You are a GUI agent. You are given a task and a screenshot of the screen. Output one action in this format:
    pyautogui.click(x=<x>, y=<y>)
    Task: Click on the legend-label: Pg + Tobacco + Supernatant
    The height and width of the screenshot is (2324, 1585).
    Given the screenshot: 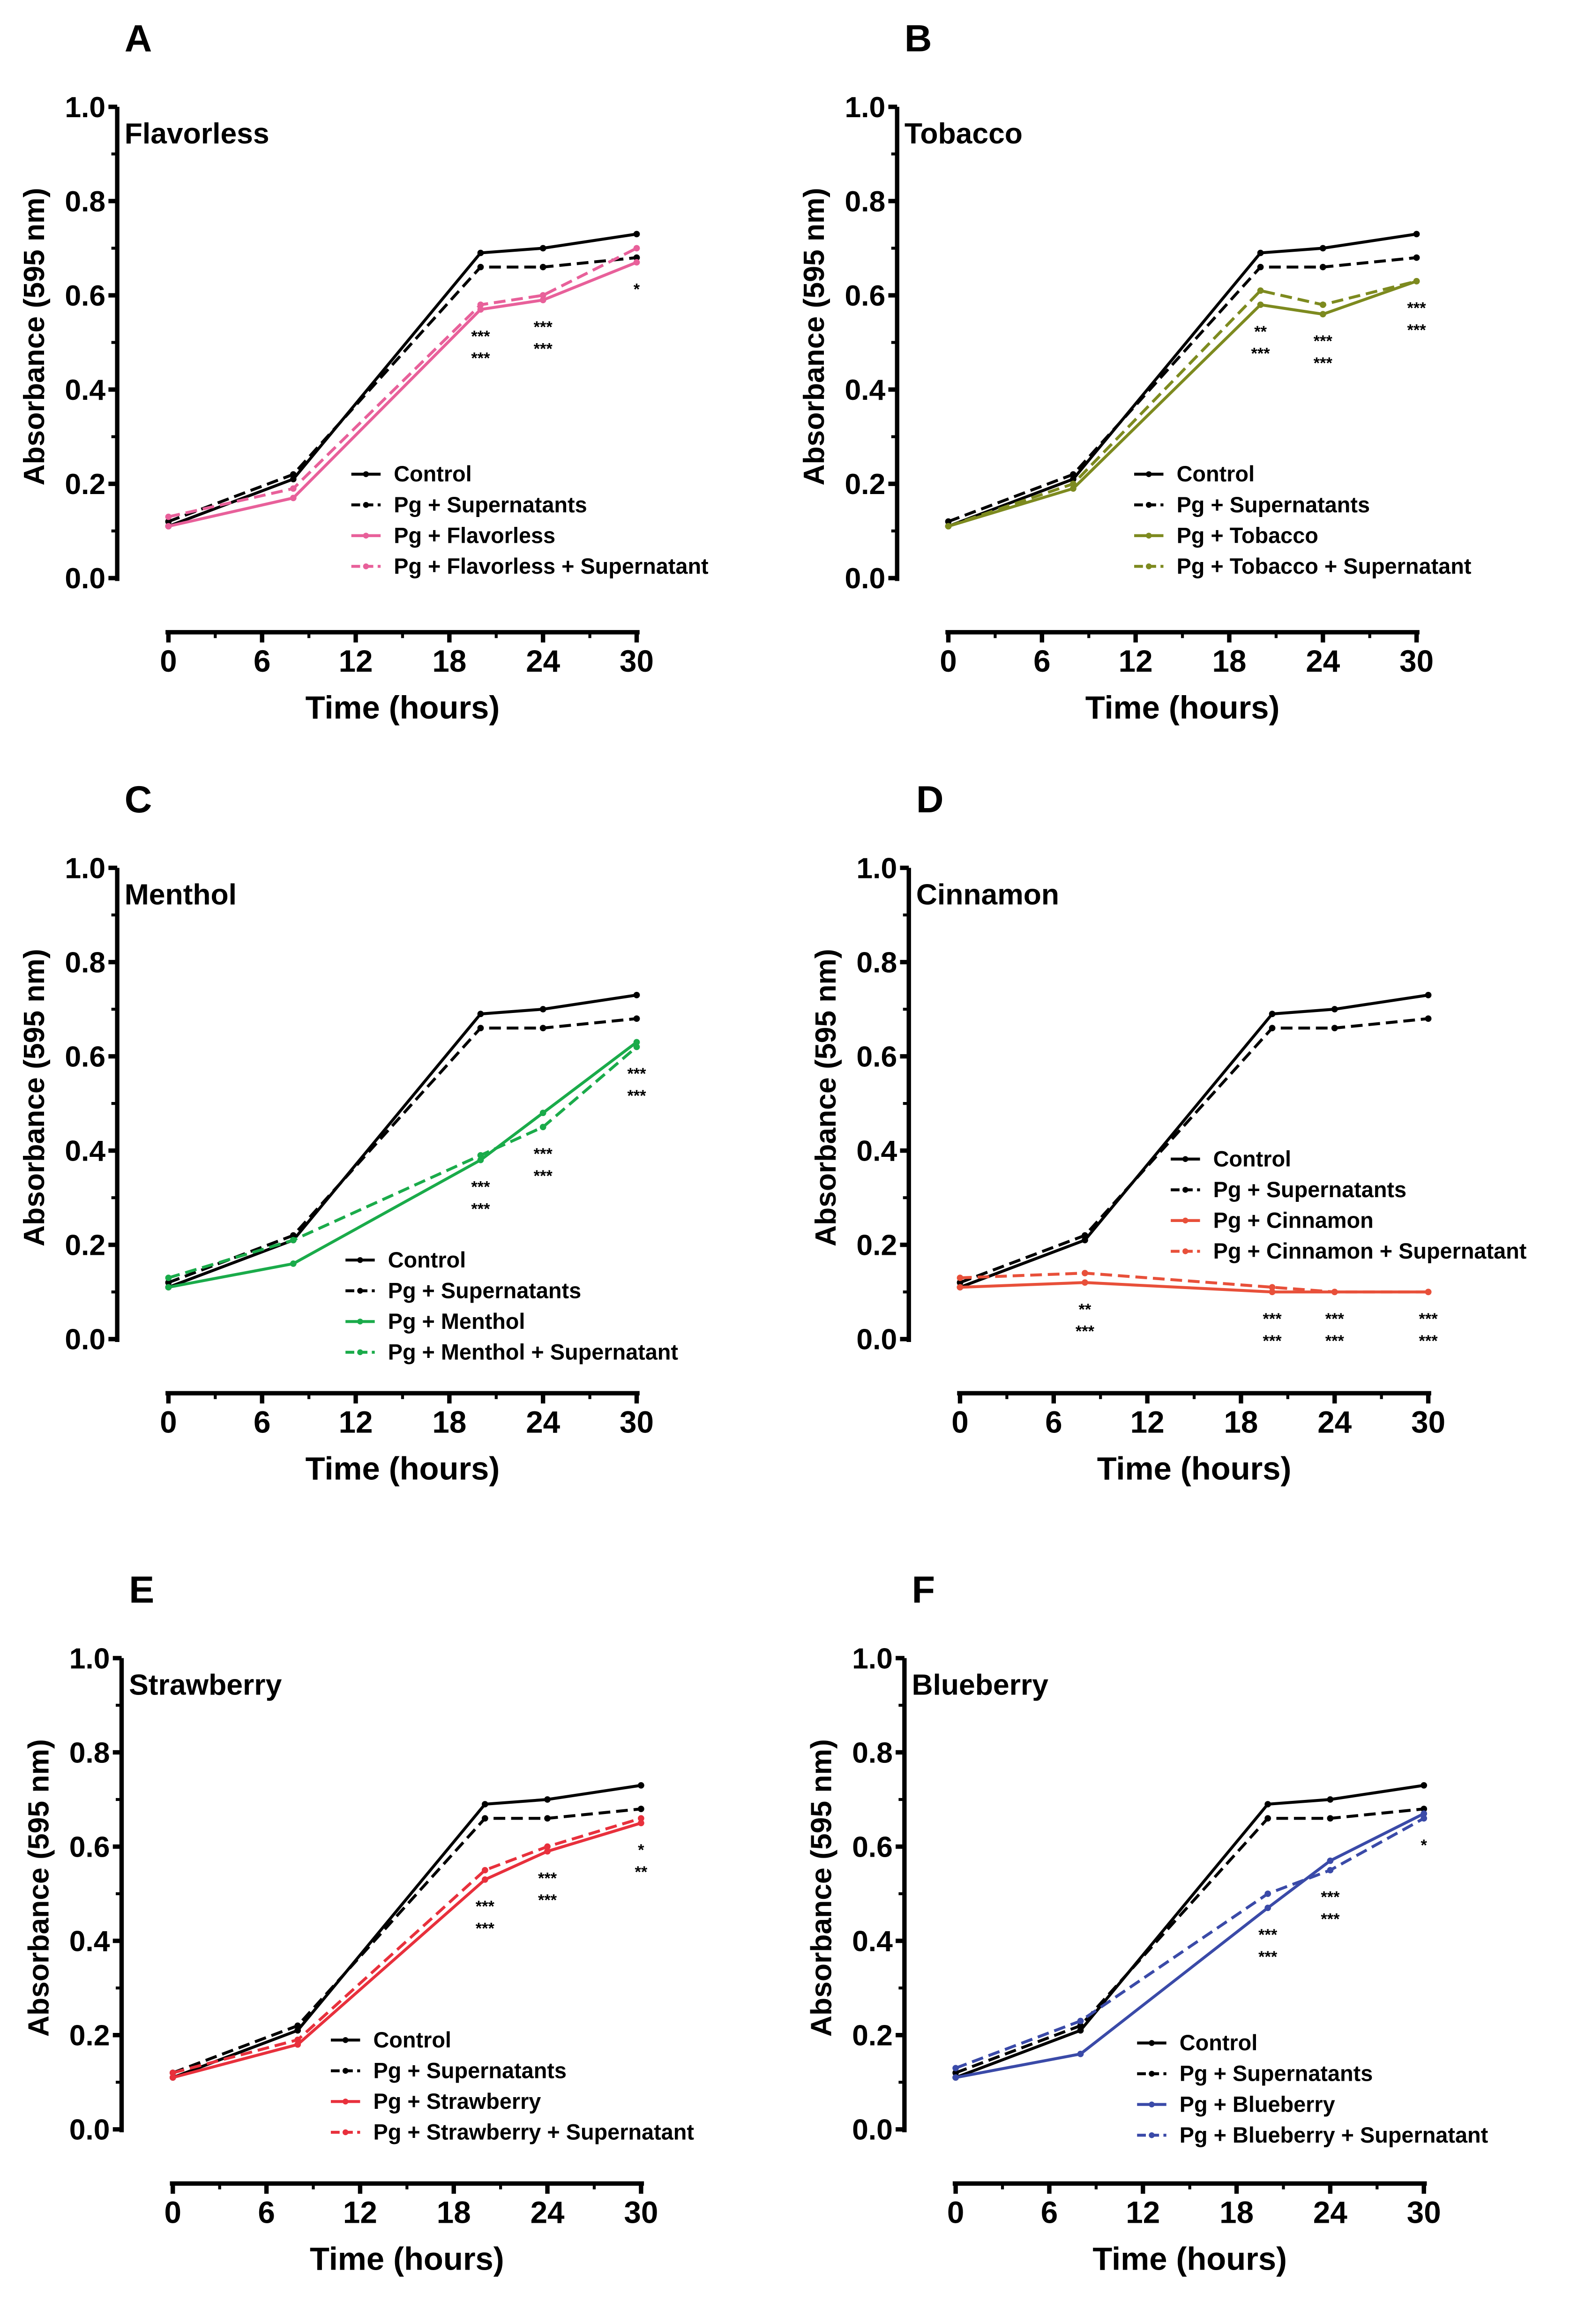 What is the action you would take?
    pyautogui.click(x=1324, y=566)
    